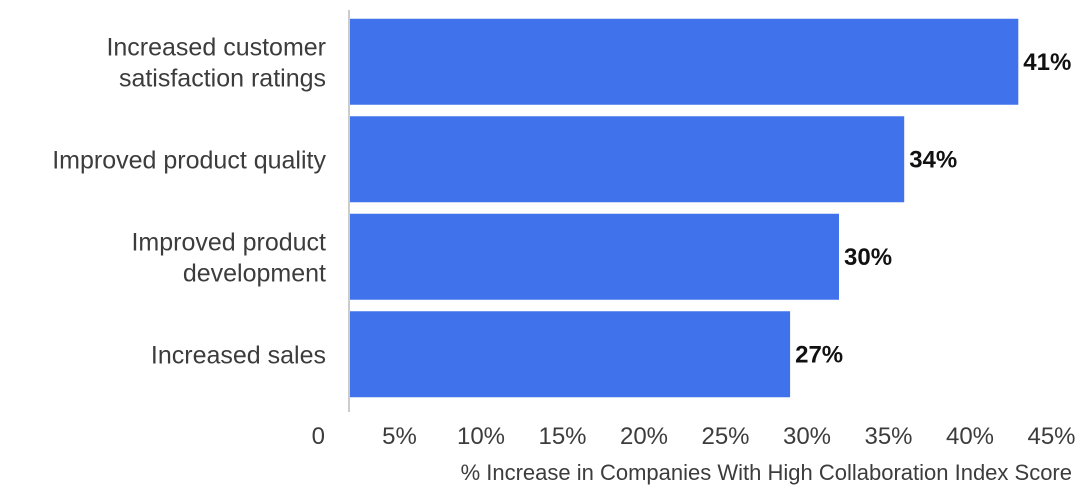  What do you see at coordinates (725, 436) in the screenshot?
I see `x-tick-label-6: 25%` at bounding box center [725, 436].